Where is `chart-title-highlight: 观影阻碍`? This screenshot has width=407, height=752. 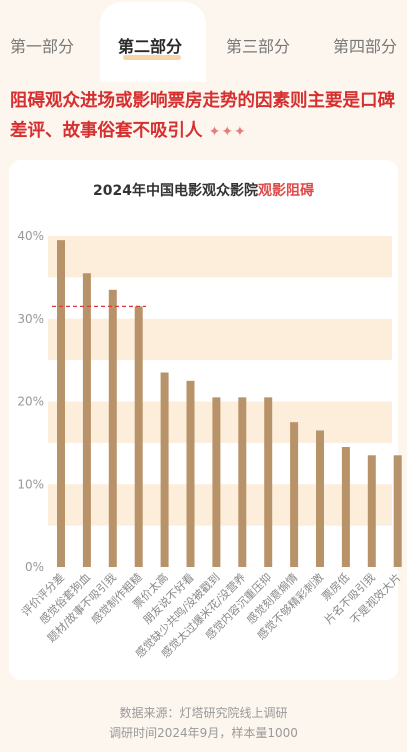
chart-title-highlight: 观影阻碍 is located at coordinates (285, 191).